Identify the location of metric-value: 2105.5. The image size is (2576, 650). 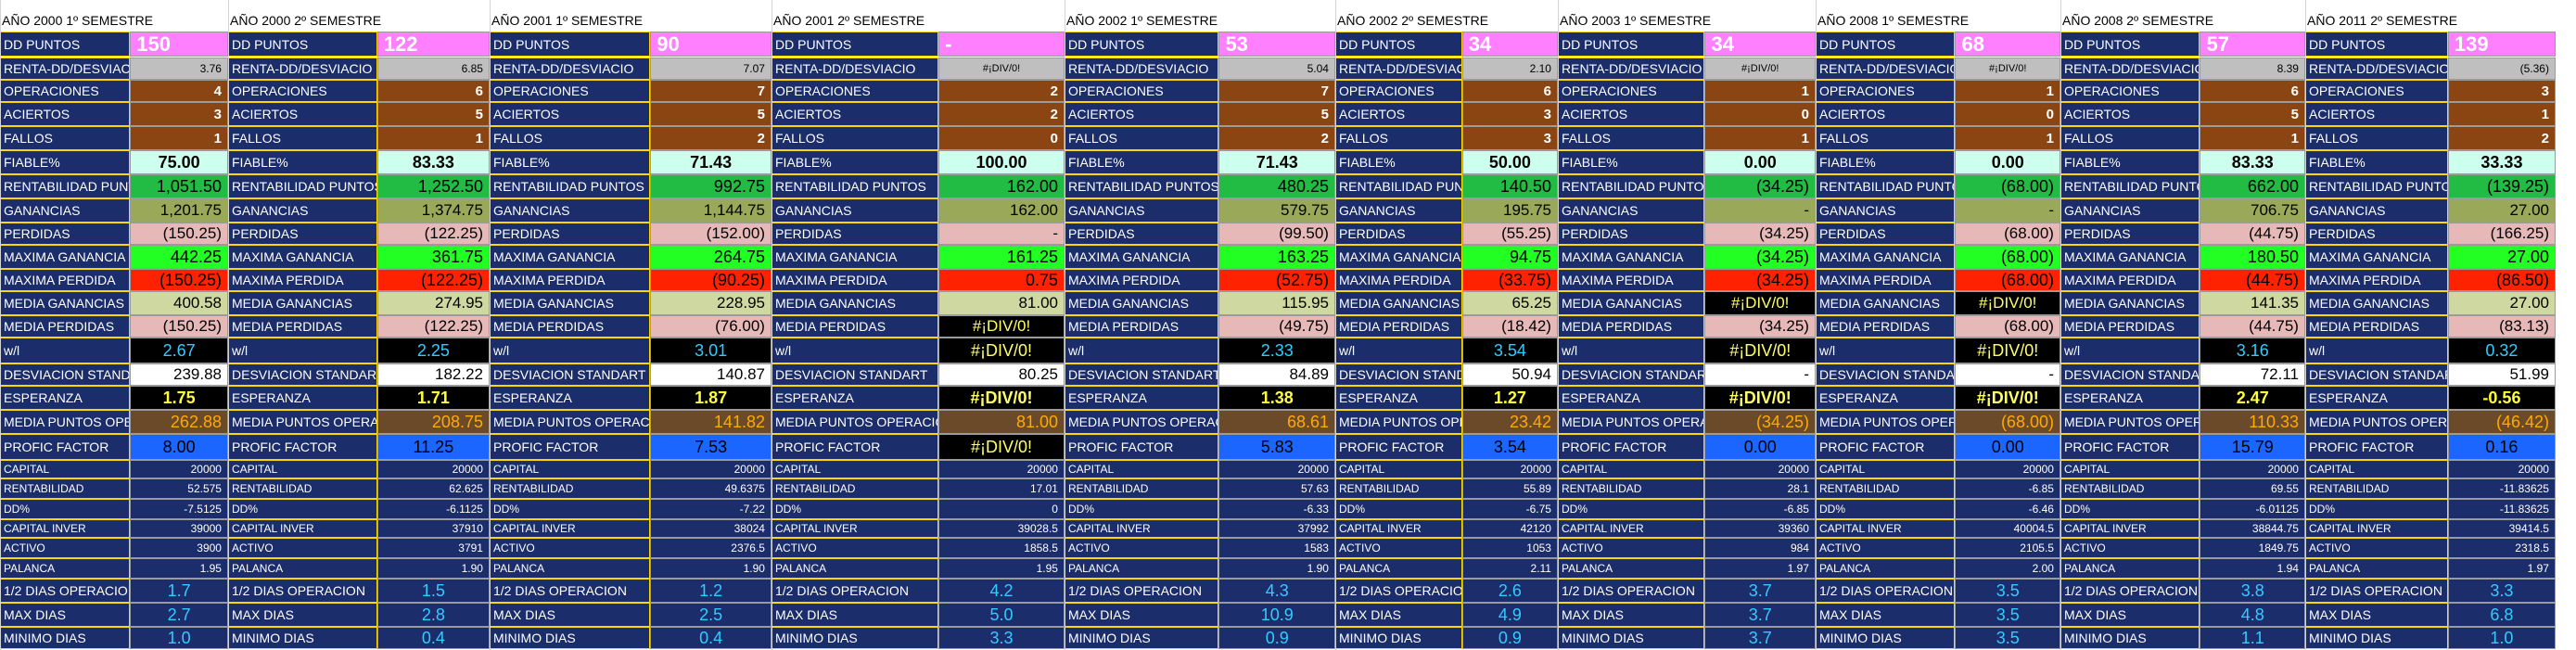
(2007, 548).